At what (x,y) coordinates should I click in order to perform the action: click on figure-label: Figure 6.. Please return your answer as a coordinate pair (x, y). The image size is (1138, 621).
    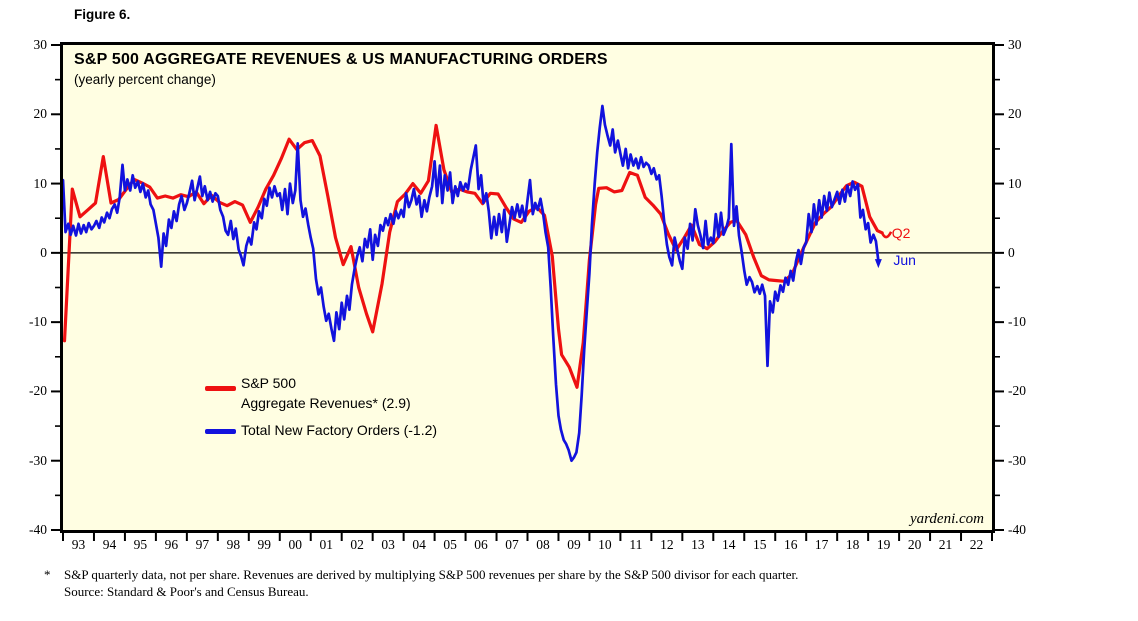
    Looking at the image, I should click on (102, 14).